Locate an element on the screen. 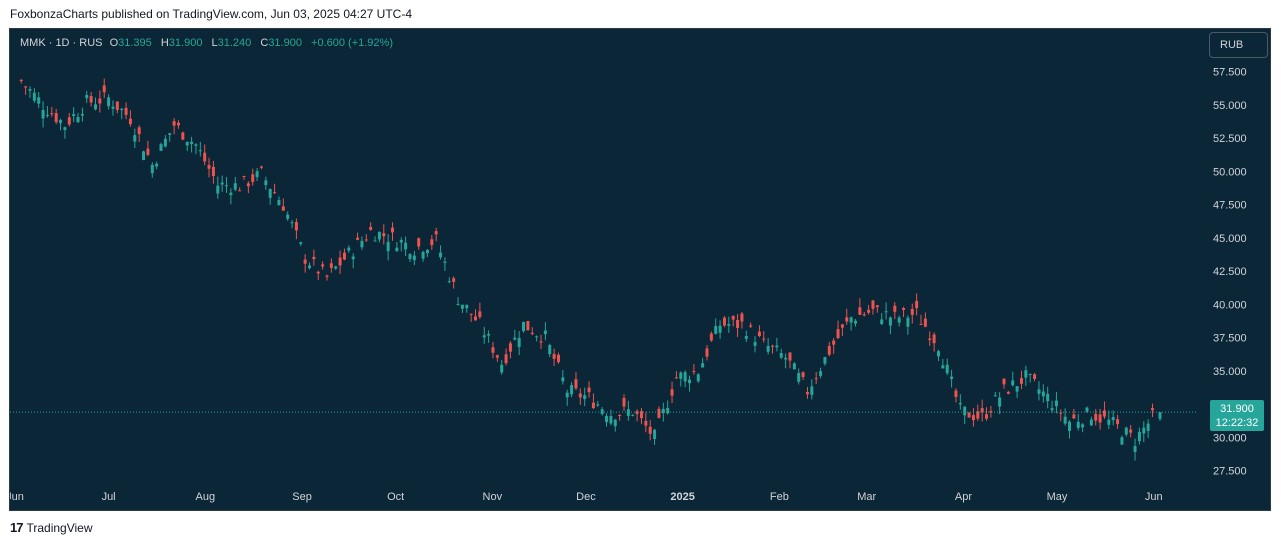 Image resolution: width=1281 pixels, height=546 pixels. x-tick-label: Oct is located at coordinates (395, 497).